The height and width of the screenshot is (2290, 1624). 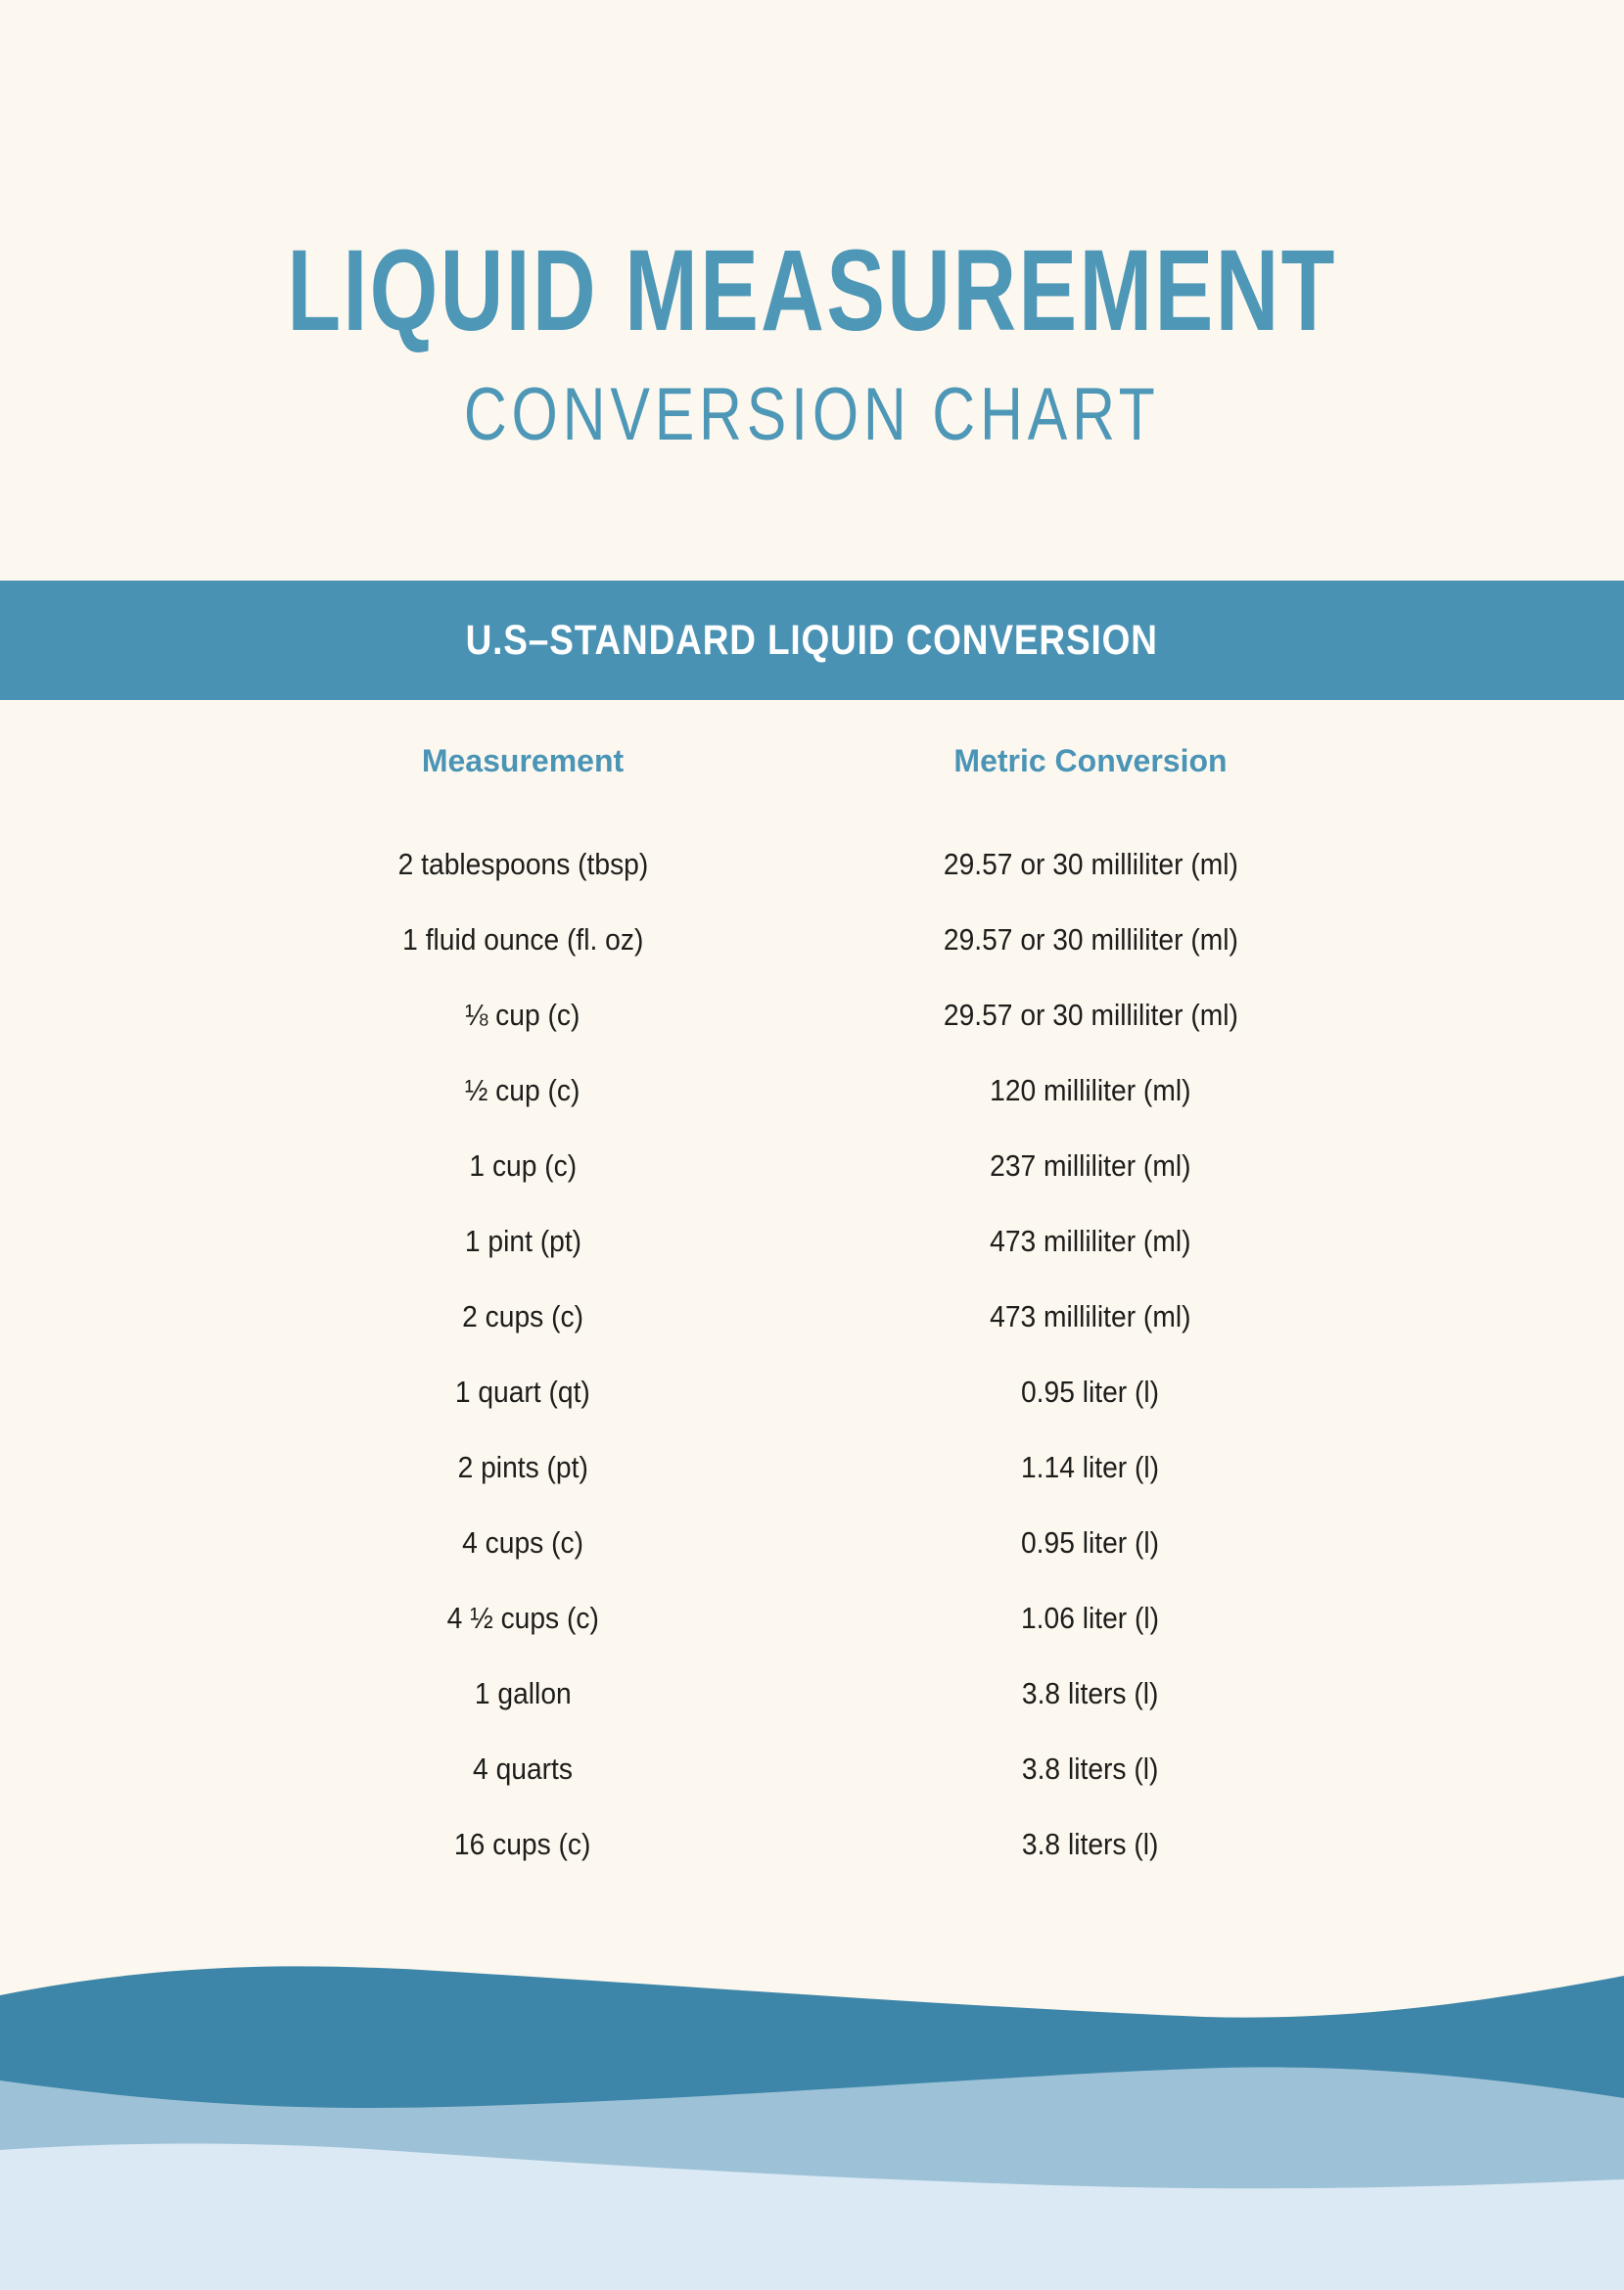 What do you see at coordinates (1090, 760) in the screenshot?
I see `column-header-metric-conversion: Metric Conversion` at bounding box center [1090, 760].